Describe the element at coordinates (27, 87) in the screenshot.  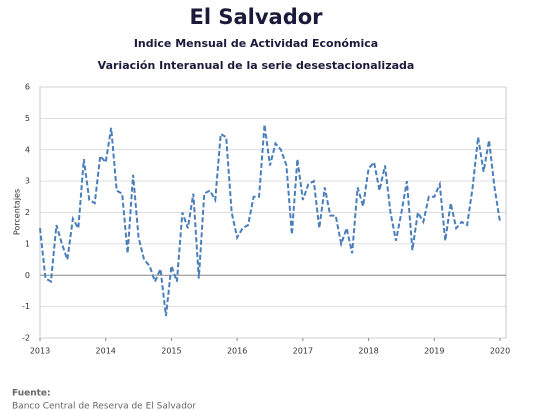
I see `y-tick-label: 6` at that location.